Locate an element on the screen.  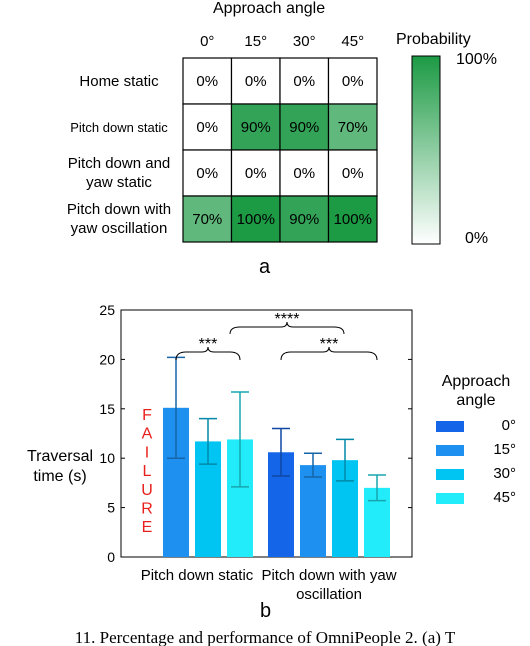
failure-label-letter: A is located at coordinates (147, 434).